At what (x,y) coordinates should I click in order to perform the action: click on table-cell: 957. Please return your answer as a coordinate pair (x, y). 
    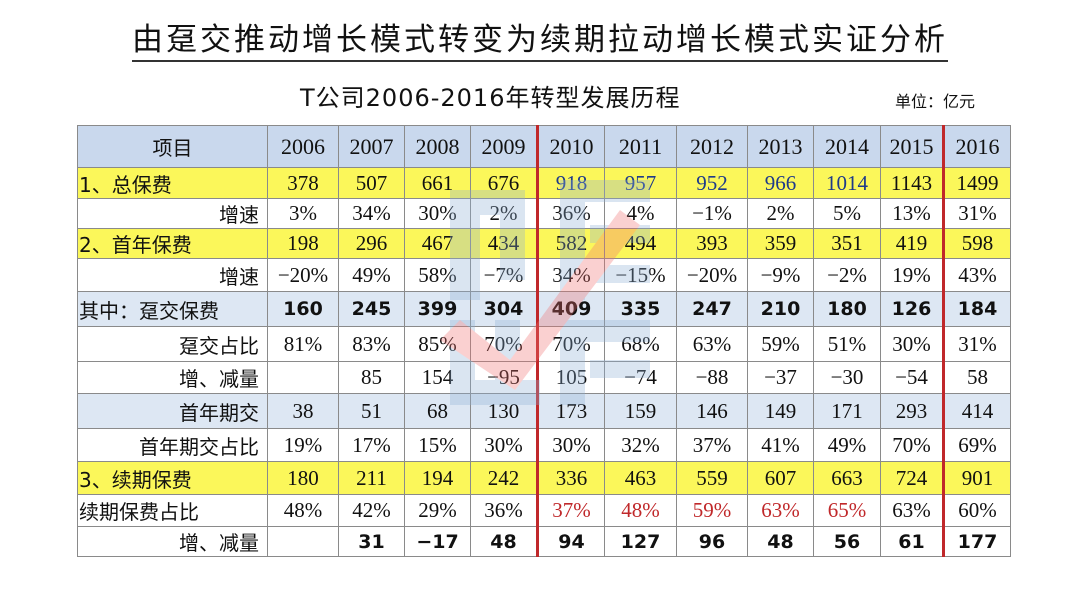
    Looking at the image, I should click on (640, 183).